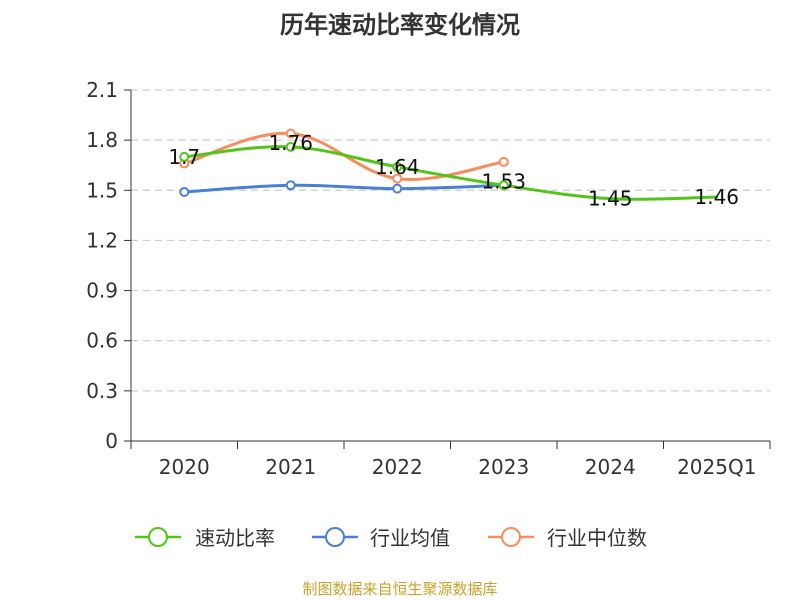 This screenshot has width=800, height=600. Describe the element at coordinates (102, 240) in the screenshot. I see `y-tick-label: 1.2` at that location.